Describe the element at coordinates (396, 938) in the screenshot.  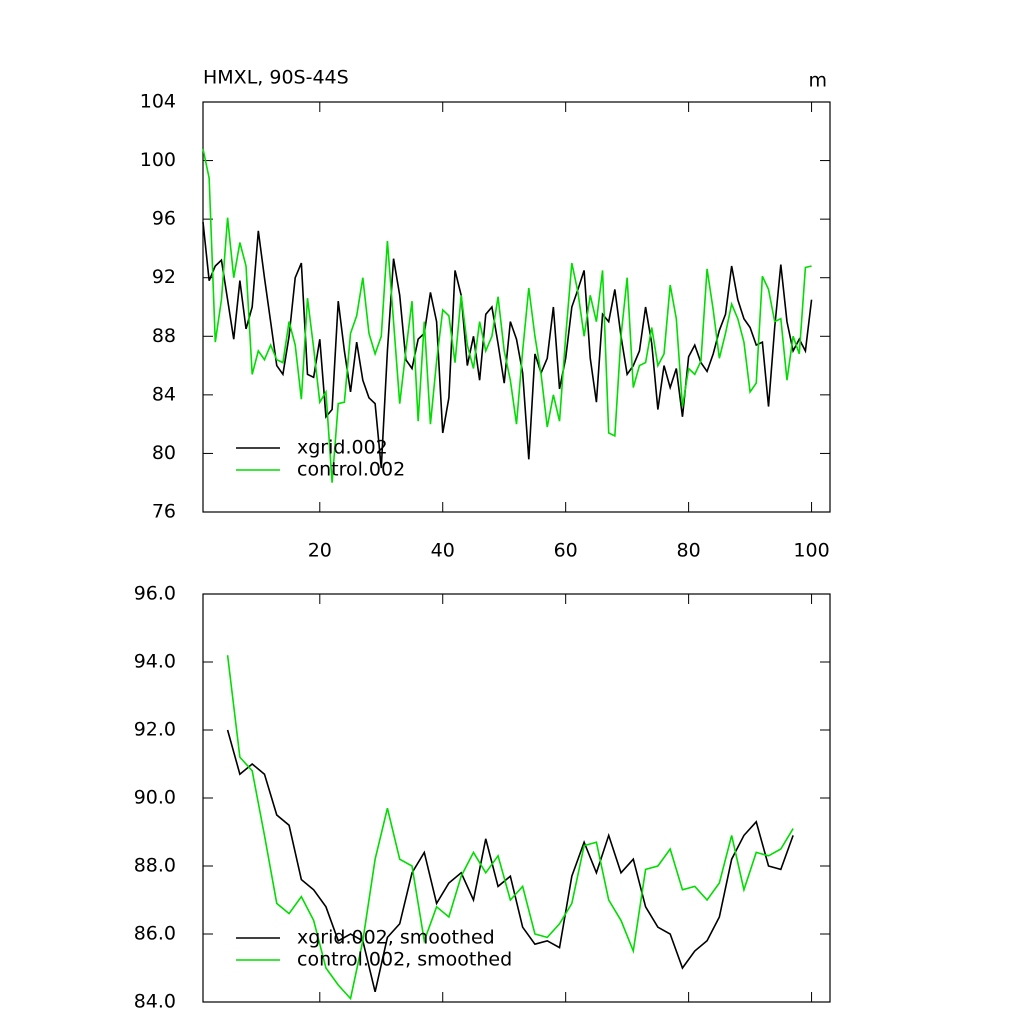
I see `legend-label: xgrid.002, smoothed` at that location.